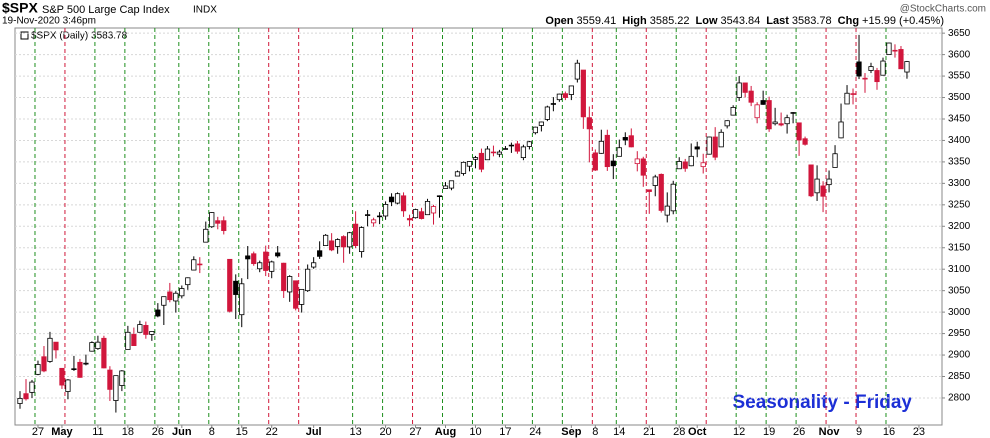 Image resolution: width=990 pixels, height=438 pixels. Describe the element at coordinates (959, 247) in the screenshot. I see `y-tick-label: 3150` at that location.